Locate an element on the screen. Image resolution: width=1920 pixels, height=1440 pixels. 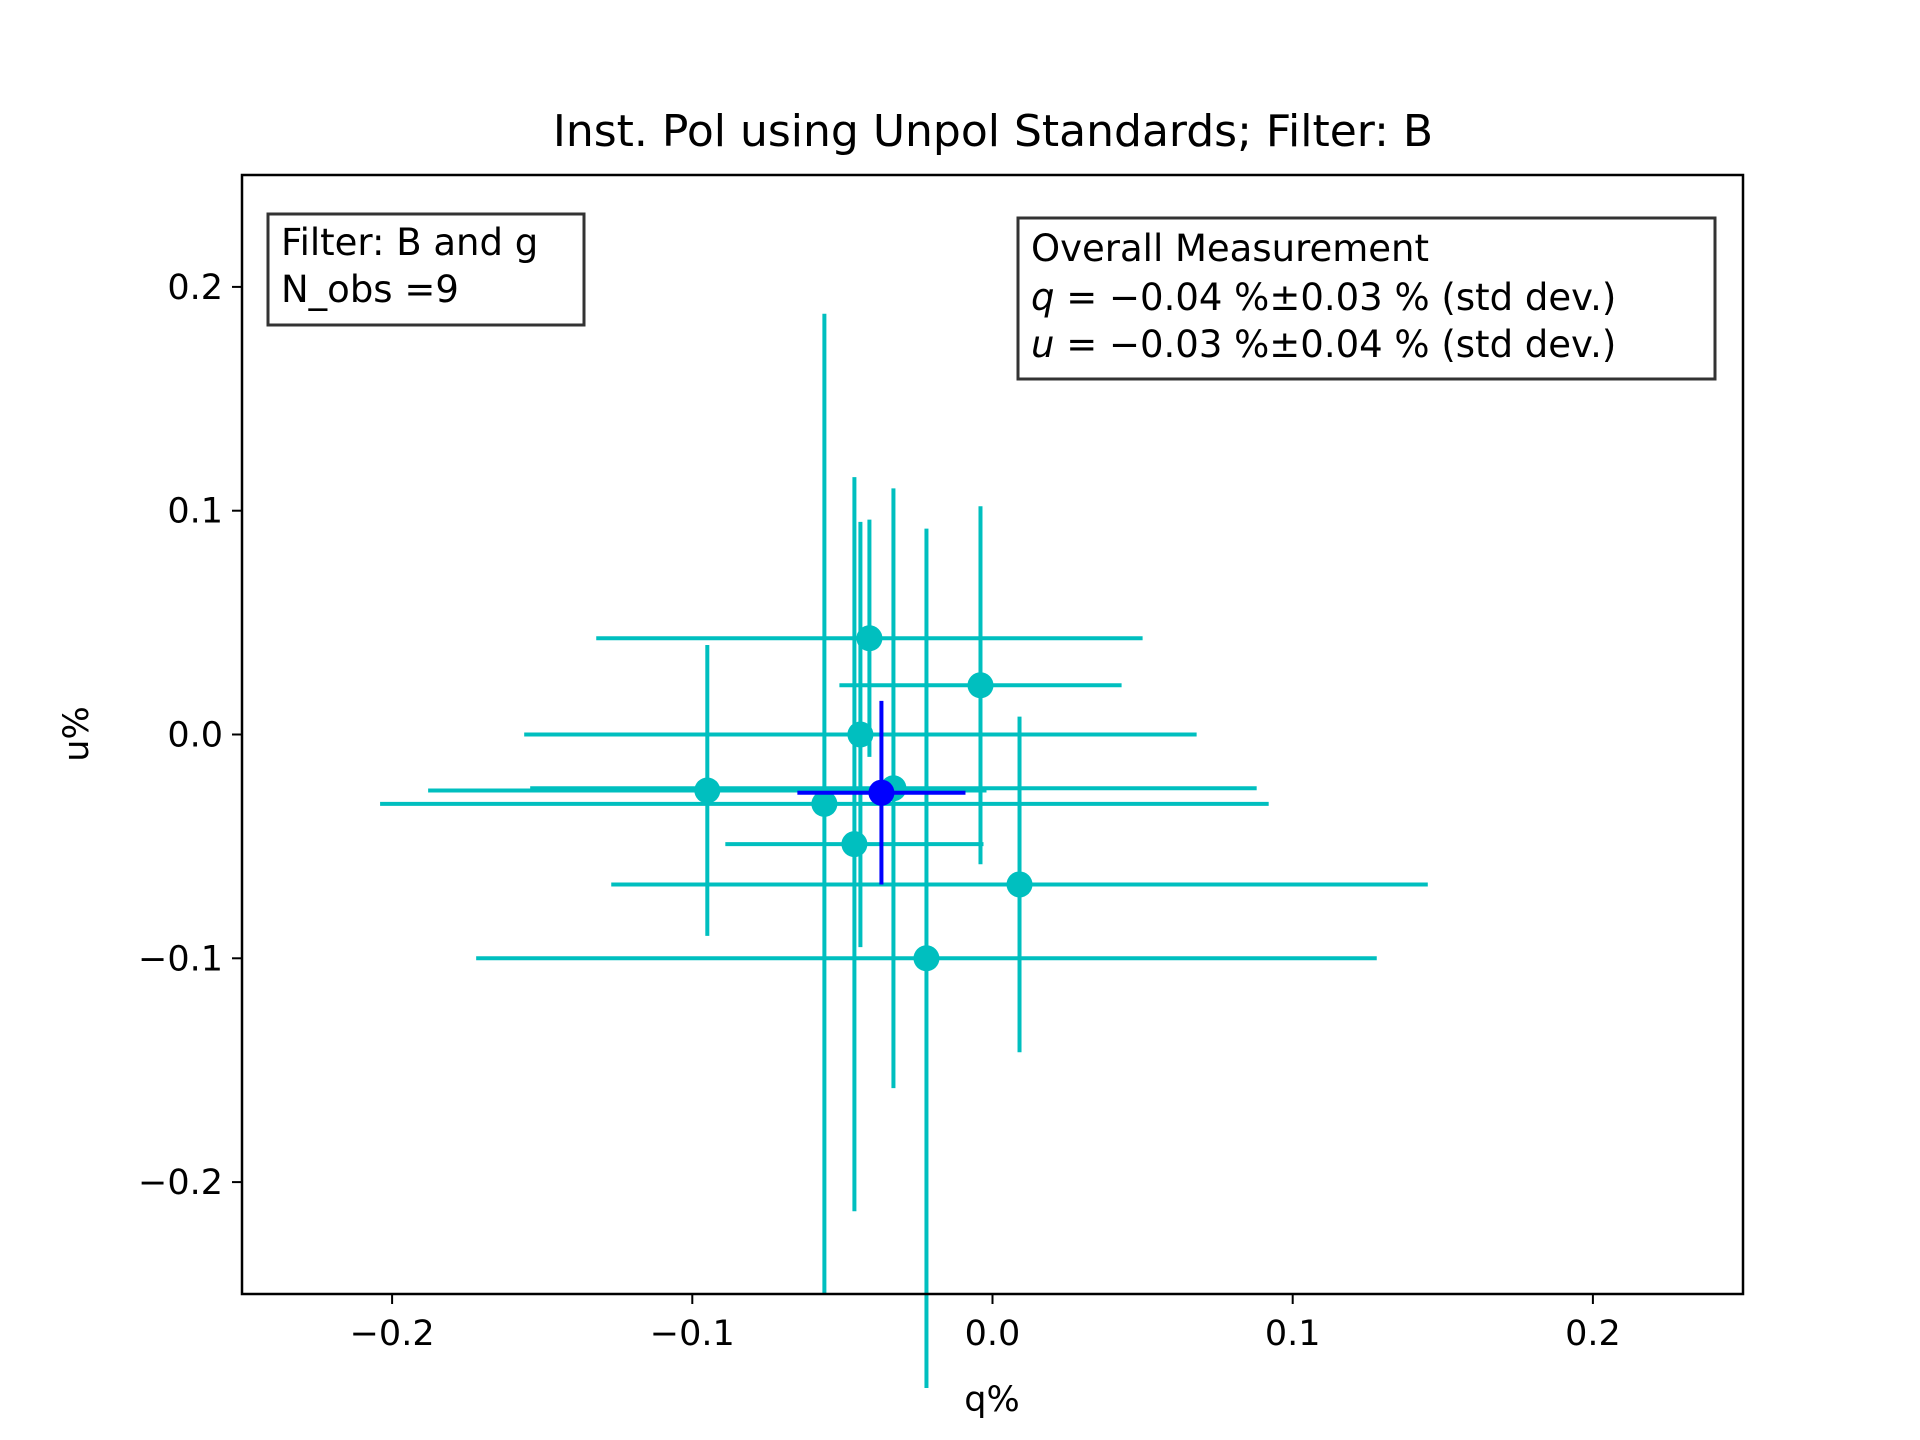
x-axis-ticks: −0.2 −0.1 0.0 0.1 0.2 is located at coordinates (985, 1324).